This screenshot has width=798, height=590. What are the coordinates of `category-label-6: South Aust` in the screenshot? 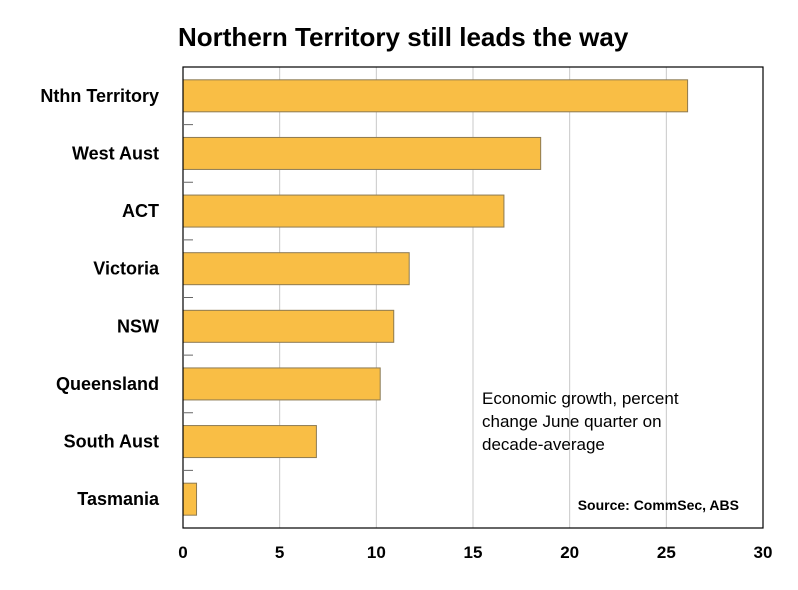 It's located at (111, 442).